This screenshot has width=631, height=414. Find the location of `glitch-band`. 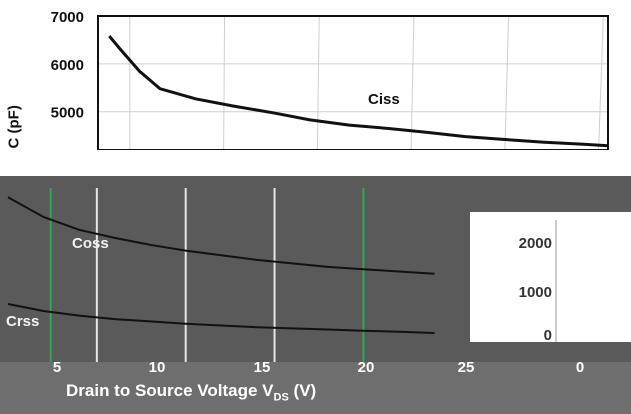

glitch-band is located at coordinates (315, 163).